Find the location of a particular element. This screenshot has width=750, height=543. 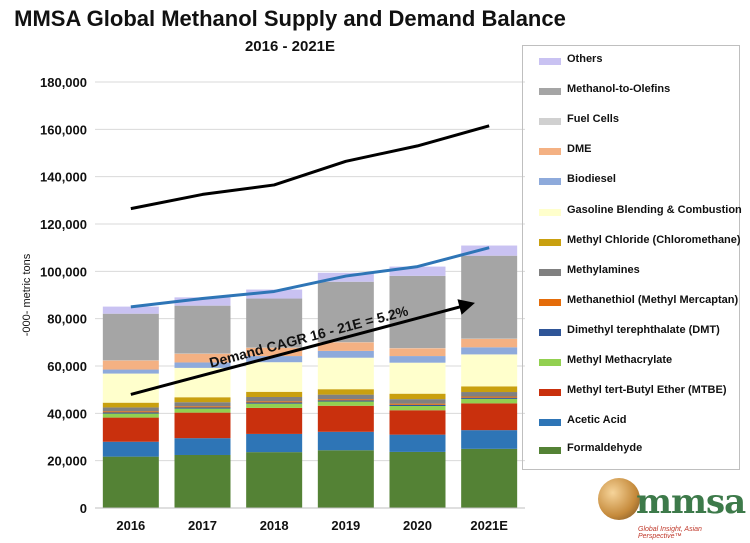

legend-label: Methanethiol (Methyl Mercaptan) is located at coordinates (653, 300).